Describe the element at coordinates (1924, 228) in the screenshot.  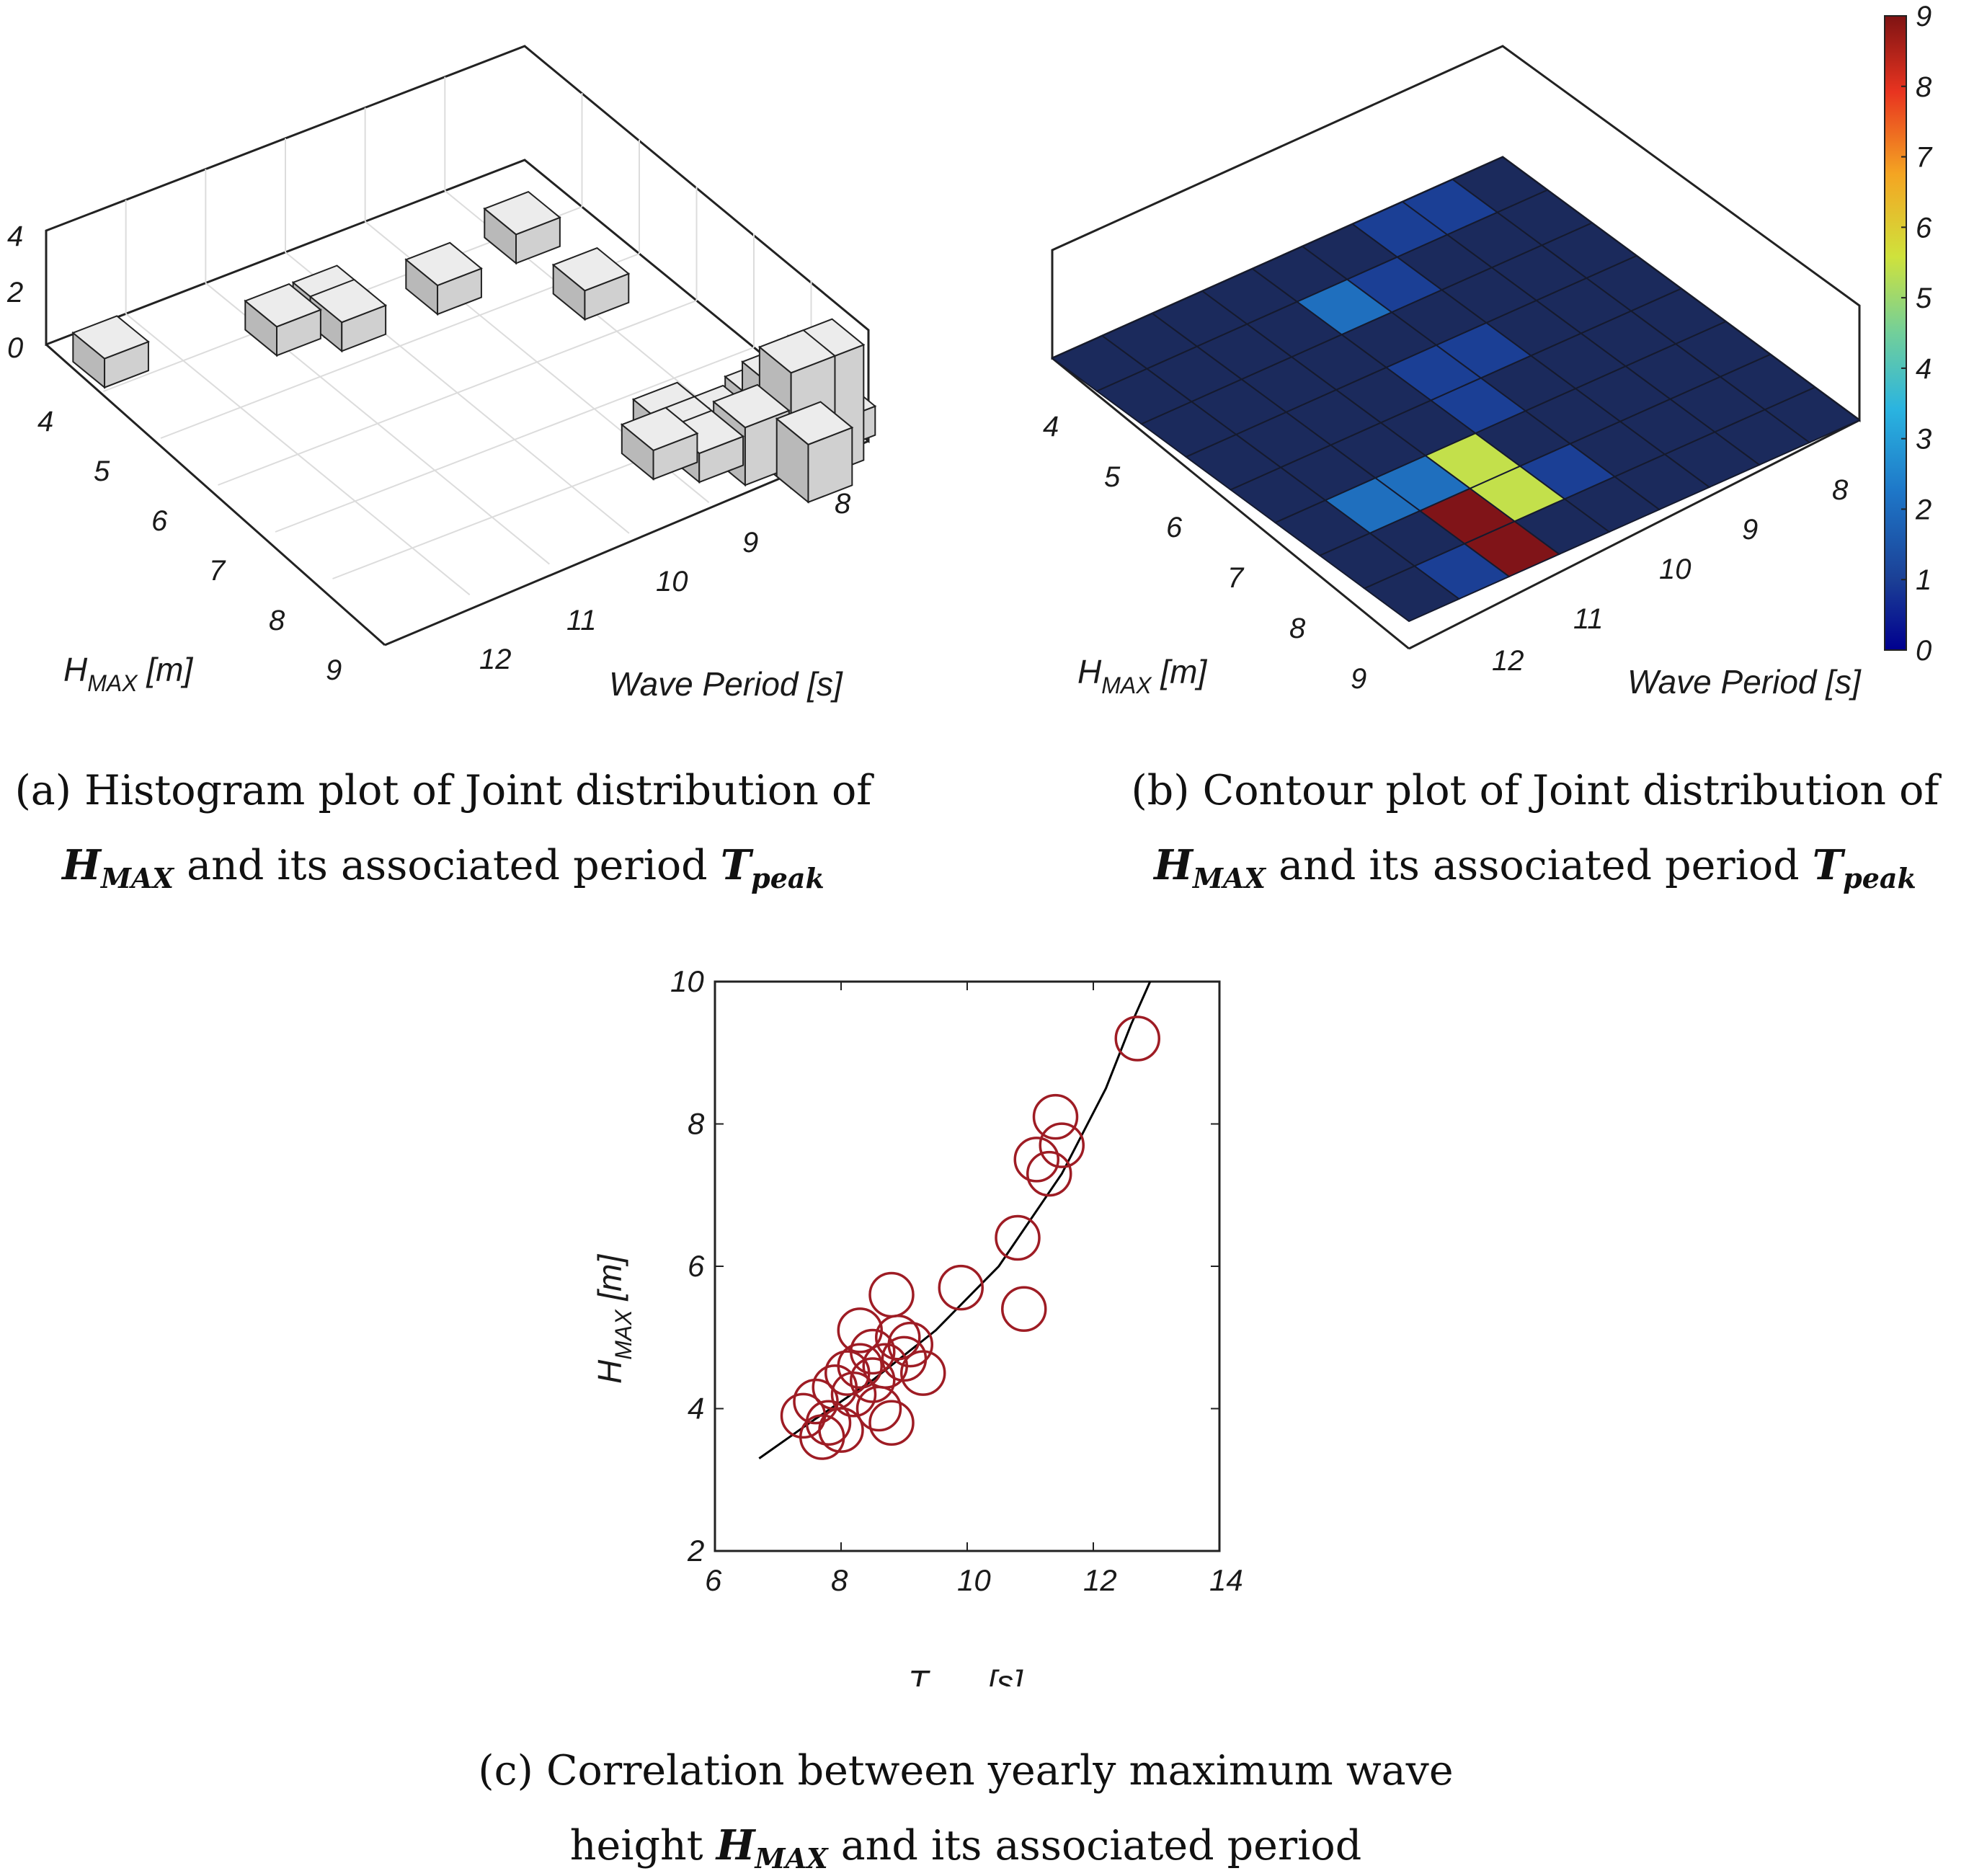
I see `colorbar-tick-label: 6` at that location.